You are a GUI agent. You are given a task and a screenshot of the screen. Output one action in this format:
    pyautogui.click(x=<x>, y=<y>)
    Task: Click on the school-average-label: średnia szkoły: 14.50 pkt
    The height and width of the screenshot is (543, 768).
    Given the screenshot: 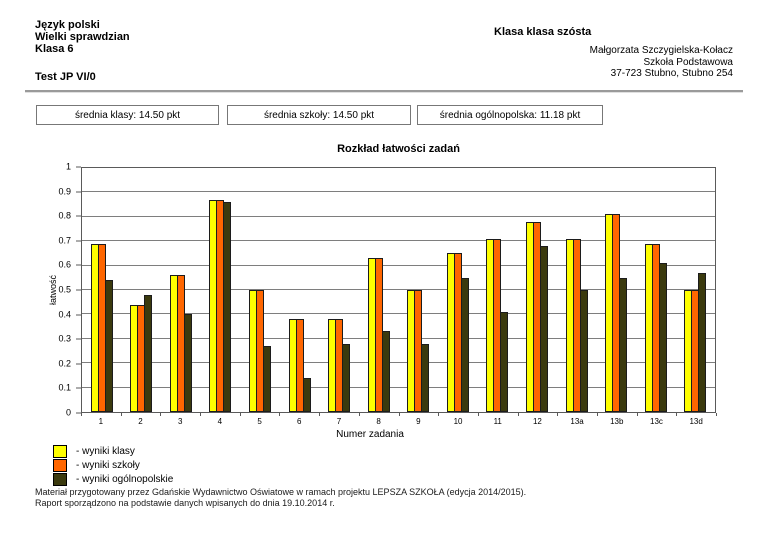 What is the action you would take?
    pyautogui.click(x=319, y=115)
    